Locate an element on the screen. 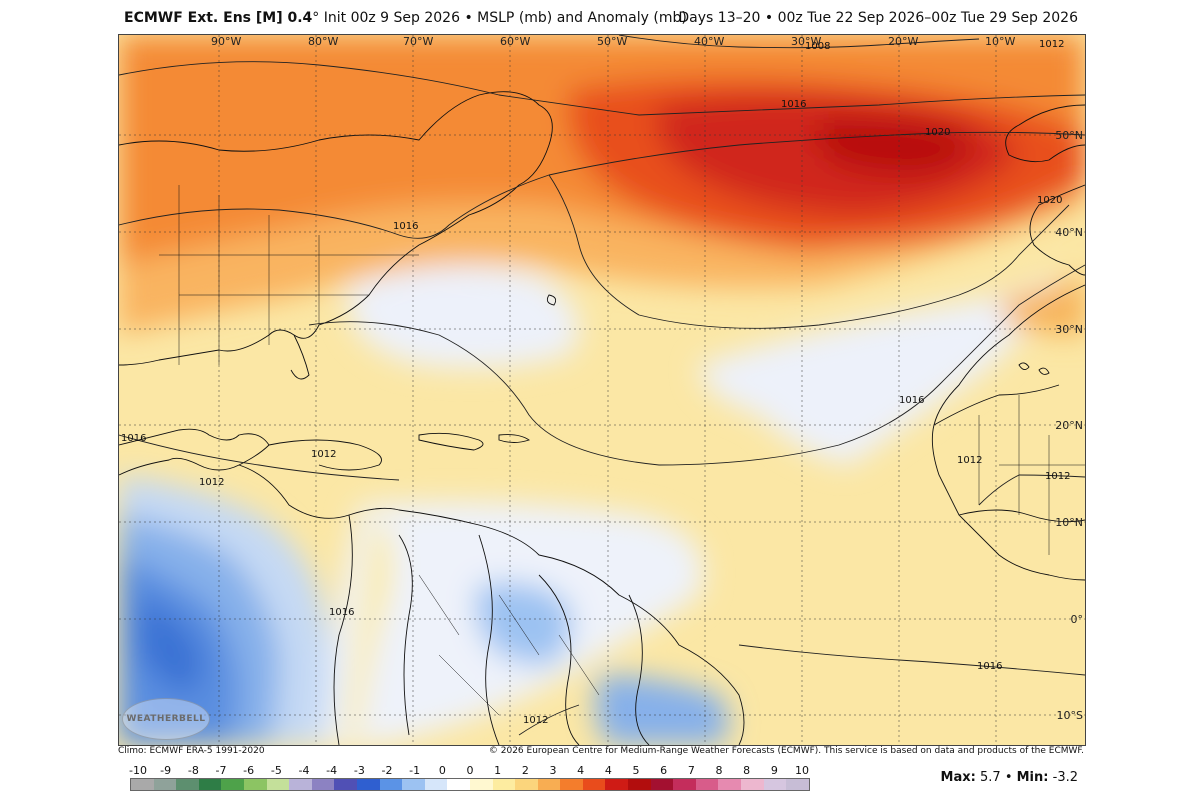  colorbar-tick-label: -9 is located at coordinates (166, 770).